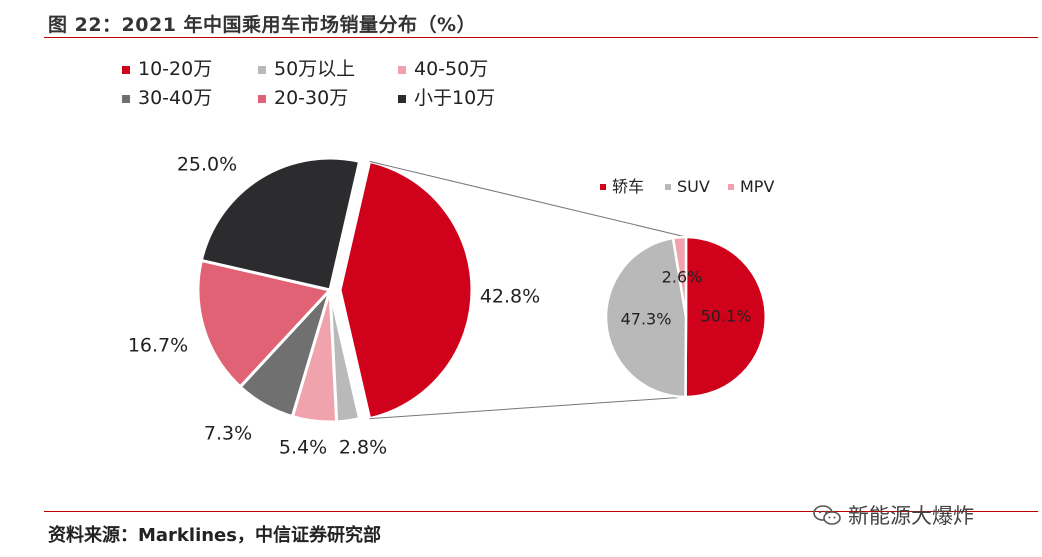  I want to click on sub-pie-slice-suv, so click(646, 317).